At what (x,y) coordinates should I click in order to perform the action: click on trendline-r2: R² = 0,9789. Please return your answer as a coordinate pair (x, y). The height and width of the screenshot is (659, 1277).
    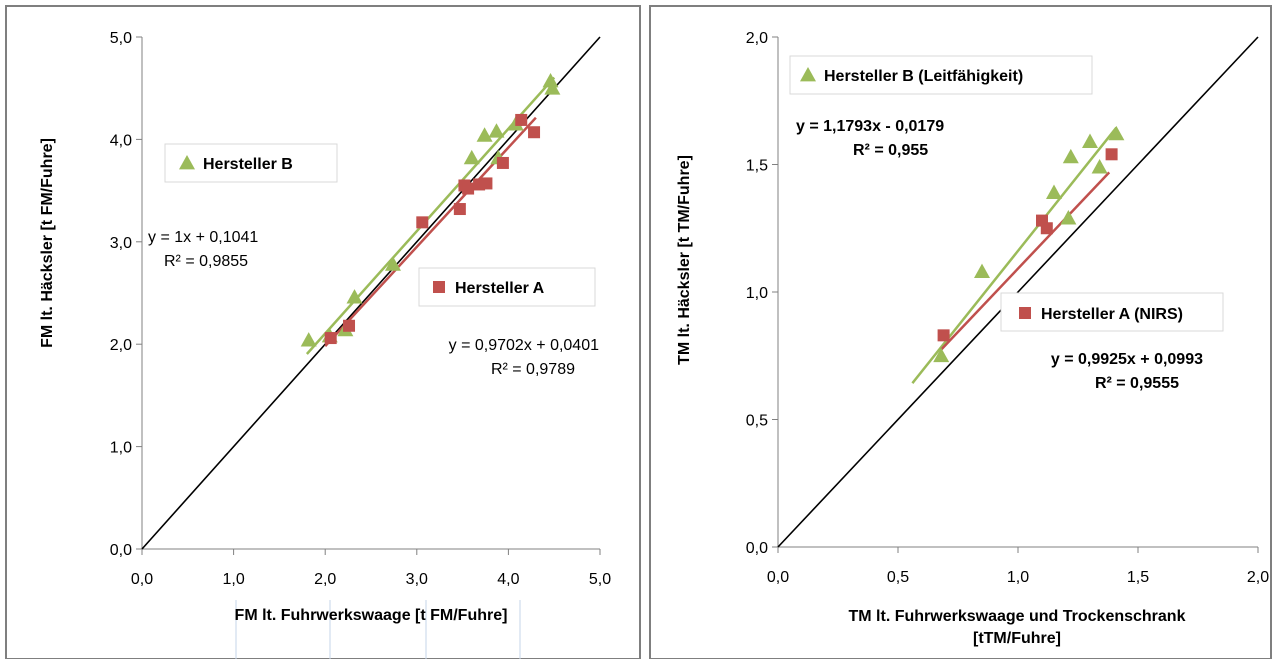
    Looking at the image, I should click on (533, 369).